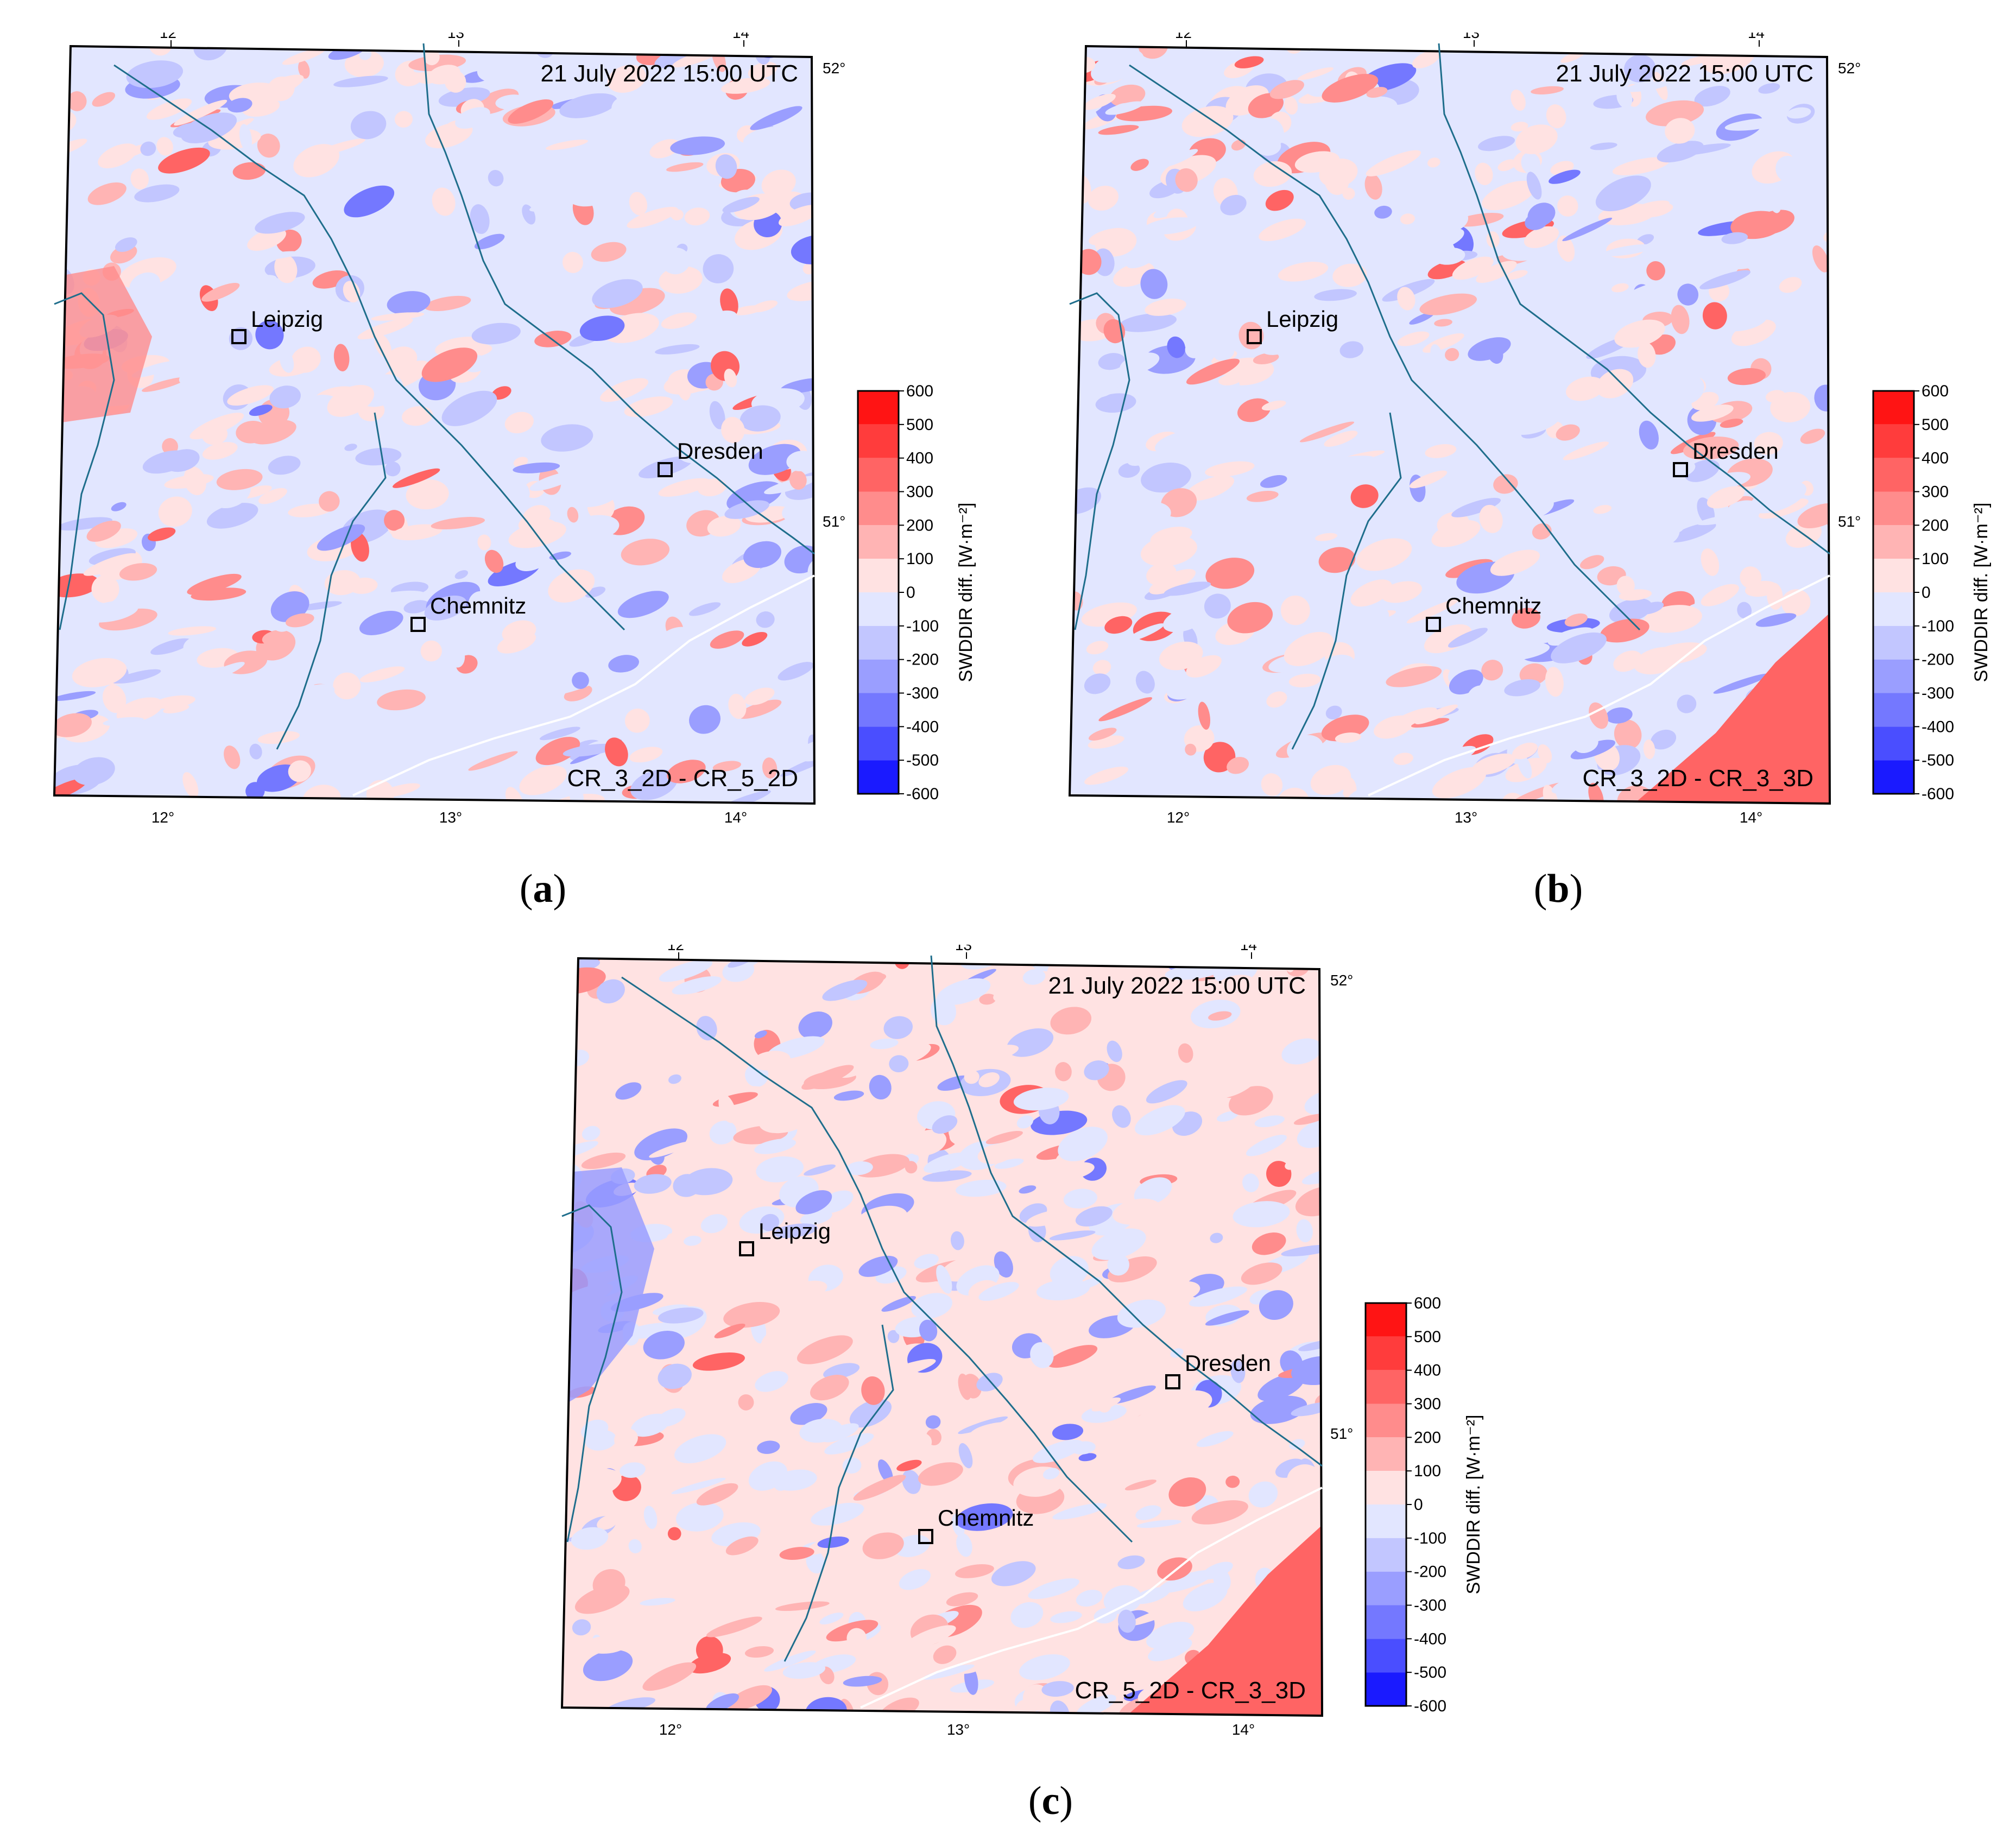 Image resolution: width=2016 pixels, height=1846 pixels. What do you see at coordinates (1178, 818) in the screenshot?
I see `lon-tick-label: 12°` at bounding box center [1178, 818].